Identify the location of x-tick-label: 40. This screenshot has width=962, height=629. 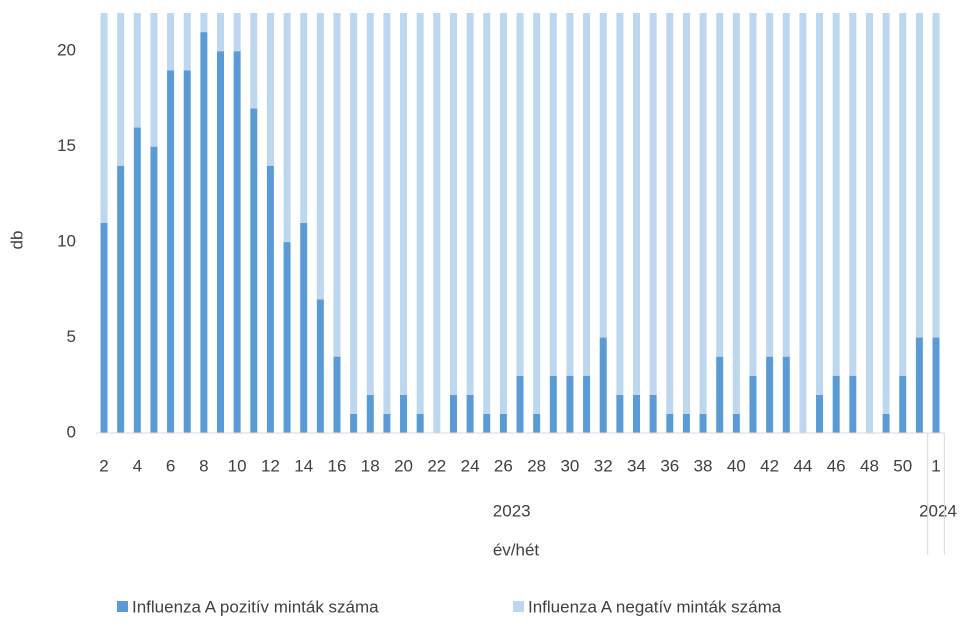
(736, 465).